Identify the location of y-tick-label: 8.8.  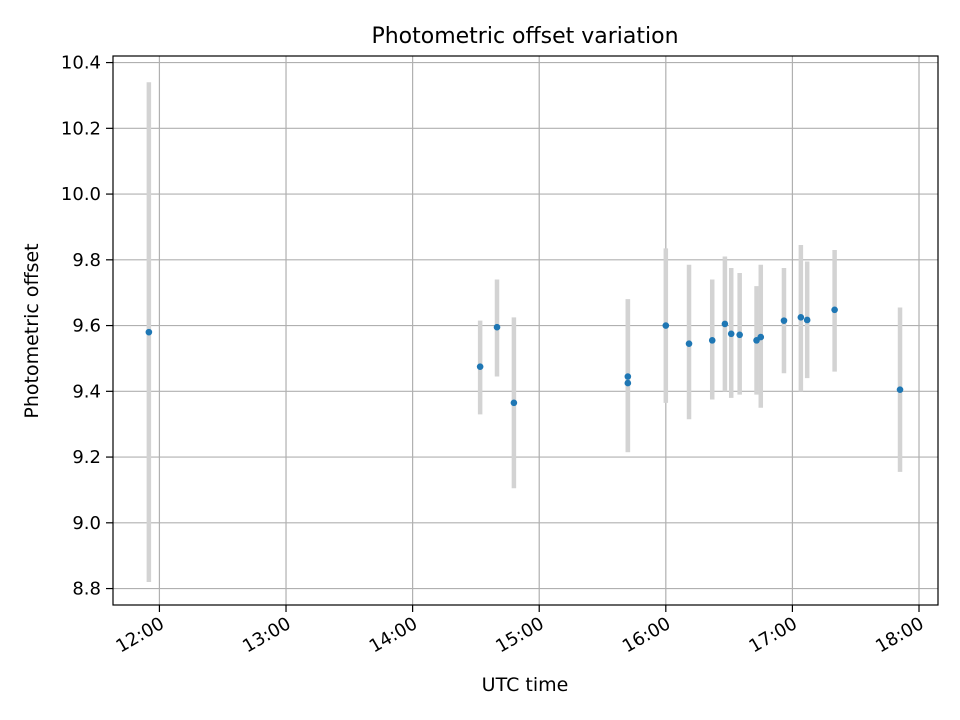
(86, 589).